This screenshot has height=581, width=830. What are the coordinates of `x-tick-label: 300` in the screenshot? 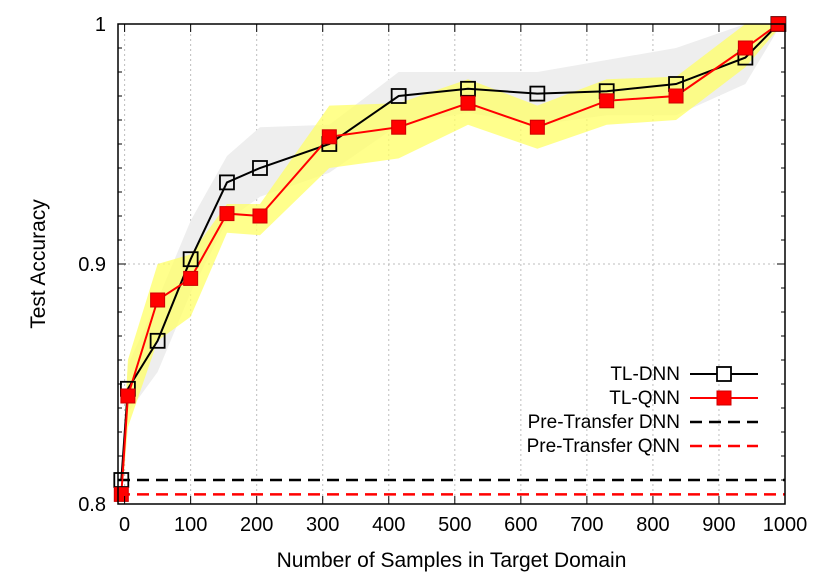 It's located at (322, 525).